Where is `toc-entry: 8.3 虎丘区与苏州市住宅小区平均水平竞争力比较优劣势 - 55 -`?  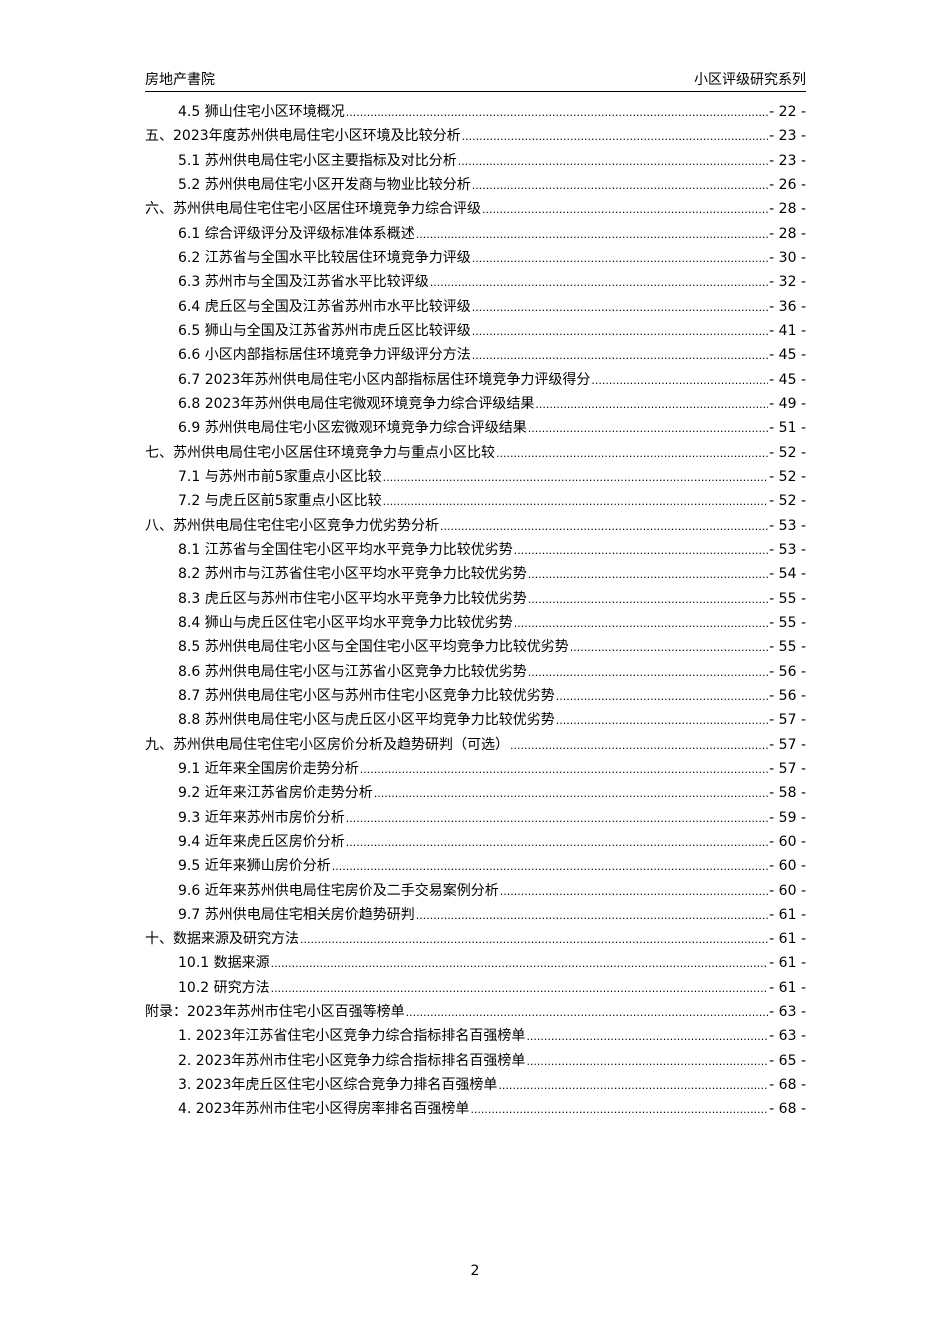
toc-entry: 8.3 虎丘区与苏州市住宅小区平均水平竞争力比较优劣势 - 55 - is located at coordinates (475, 599).